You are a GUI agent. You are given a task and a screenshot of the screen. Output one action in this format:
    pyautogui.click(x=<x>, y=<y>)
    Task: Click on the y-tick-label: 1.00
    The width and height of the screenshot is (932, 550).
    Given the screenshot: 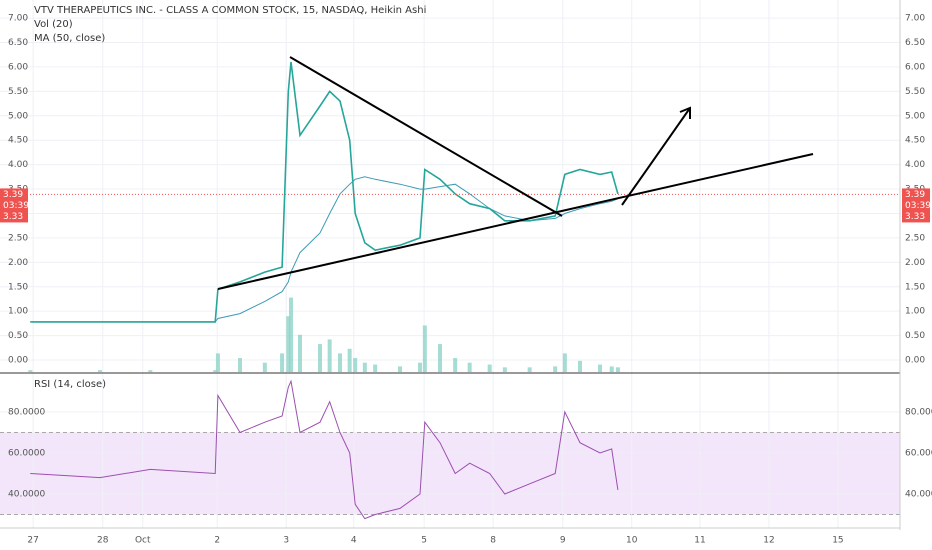 What is the action you would take?
    pyautogui.click(x=915, y=312)
    